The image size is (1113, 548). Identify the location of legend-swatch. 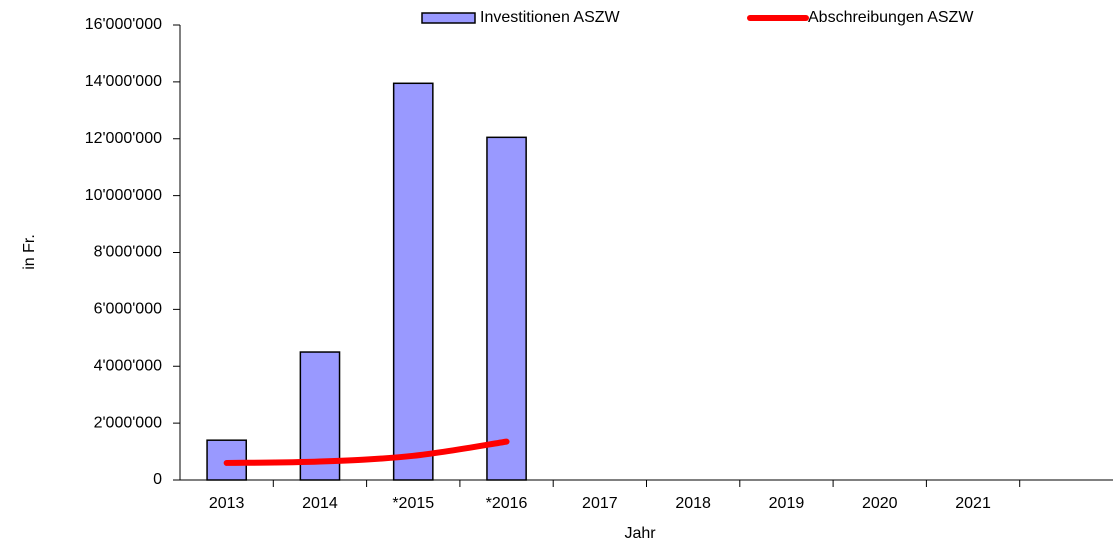
(448, 18).